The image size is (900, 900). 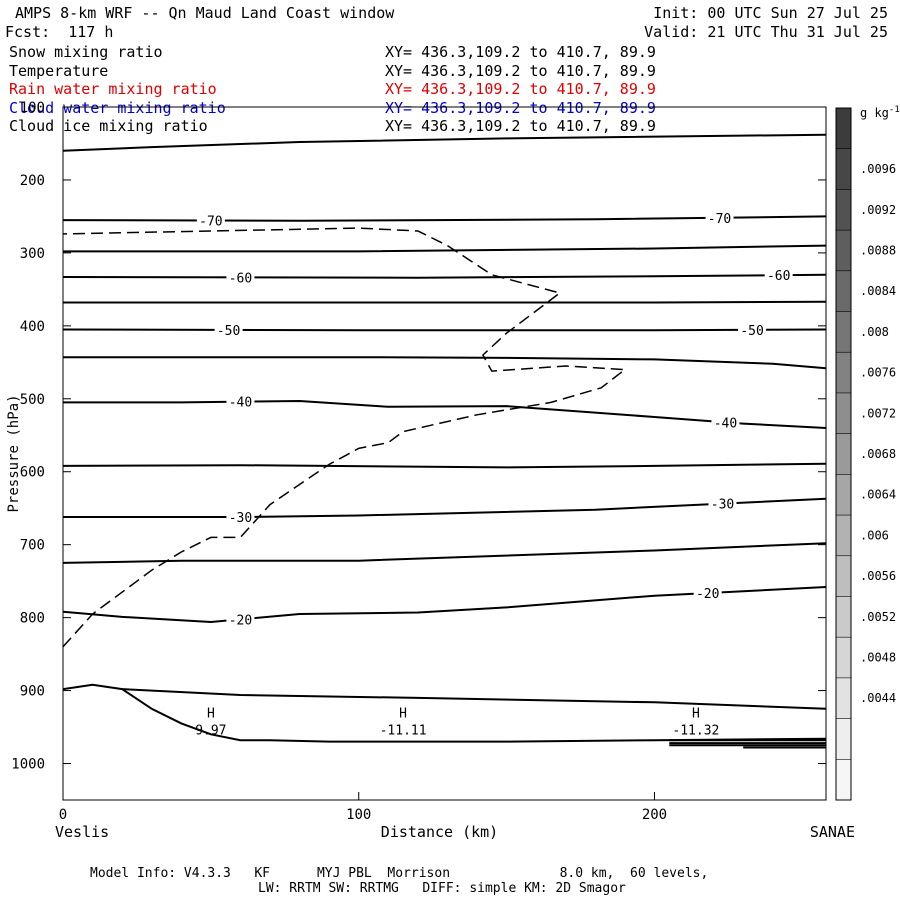 I want to click on y-tick-label: 700, so click(x=32, y=546).